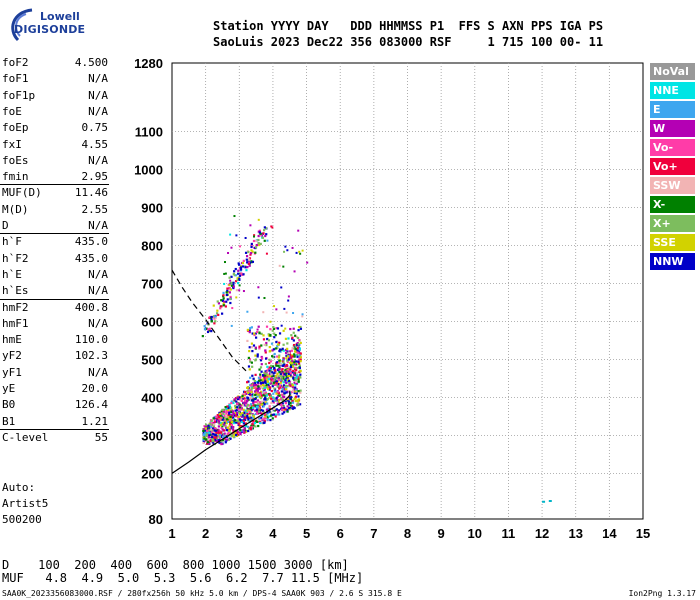  What do you see at coordinates (55, 276) in the screenshot?
I see `param-row: h`E N/A` at bounding box center [55, 276].